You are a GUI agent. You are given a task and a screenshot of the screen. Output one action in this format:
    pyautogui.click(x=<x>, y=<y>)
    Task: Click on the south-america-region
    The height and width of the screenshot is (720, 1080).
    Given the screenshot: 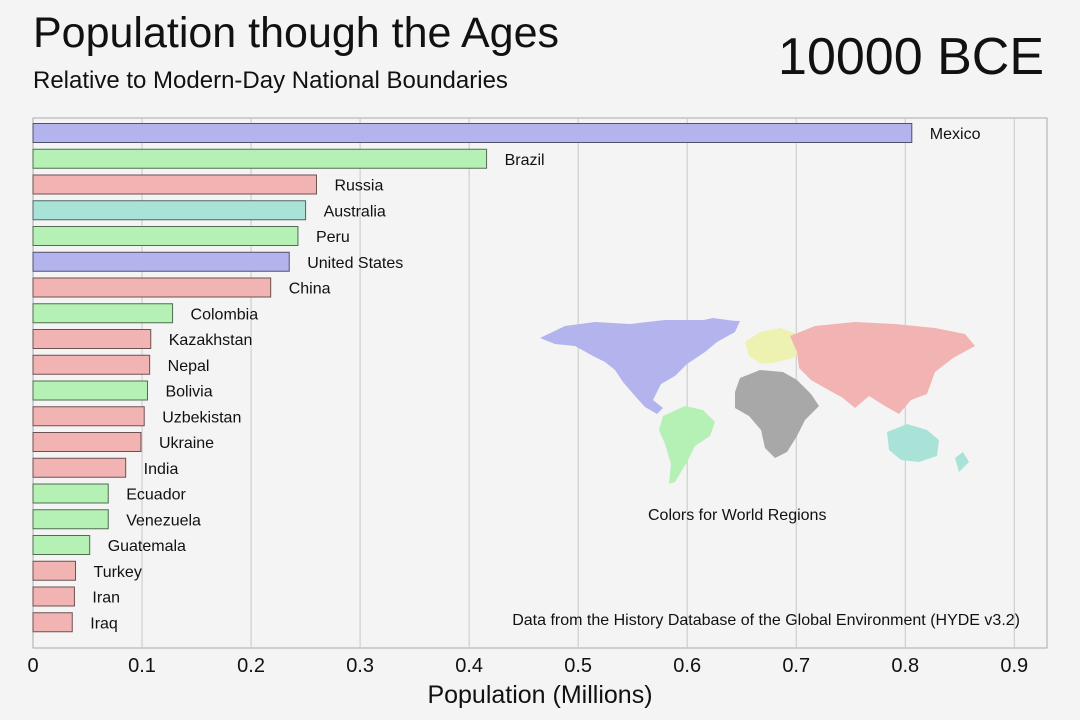 What is the action you would take?
    pyautogui.click(x=687, y=445)
    